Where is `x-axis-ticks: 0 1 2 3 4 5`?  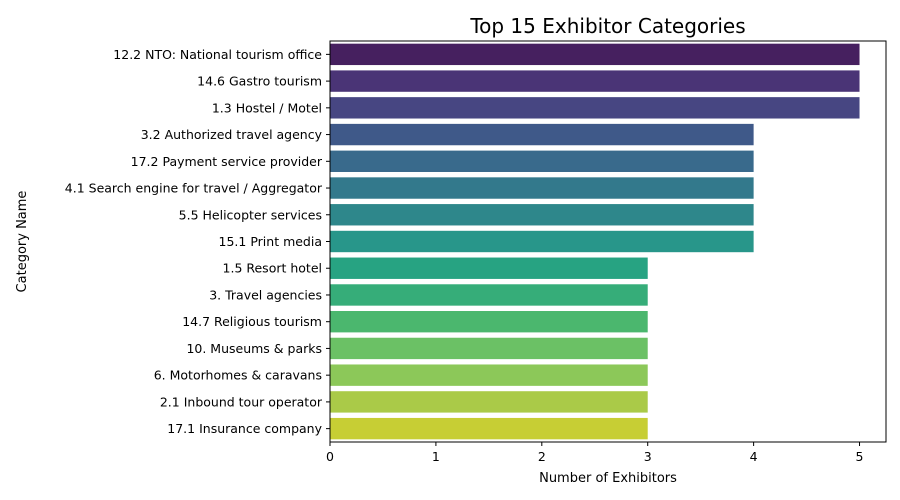
x-axis-ticks: 0 1 2 3 4 5 is located at coordinates (595, 453).